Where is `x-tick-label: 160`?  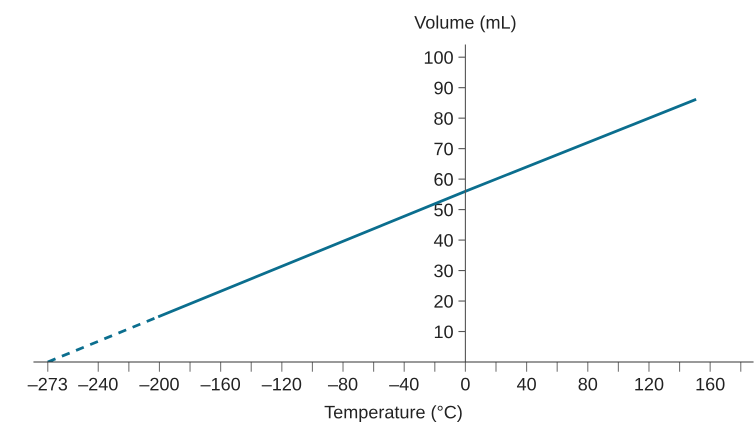 x-tick-label: 160 is located at coordinates (710, 384).